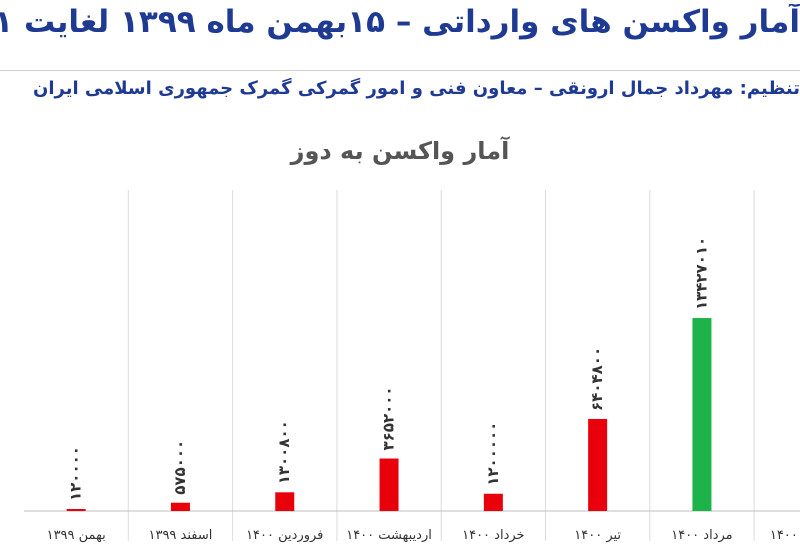 The image size is (800, 557). Describe the element at coordinates (389, 535) in the screenshot. I see `category-label: اردیبهشت ۱۴۰۰` at that location.